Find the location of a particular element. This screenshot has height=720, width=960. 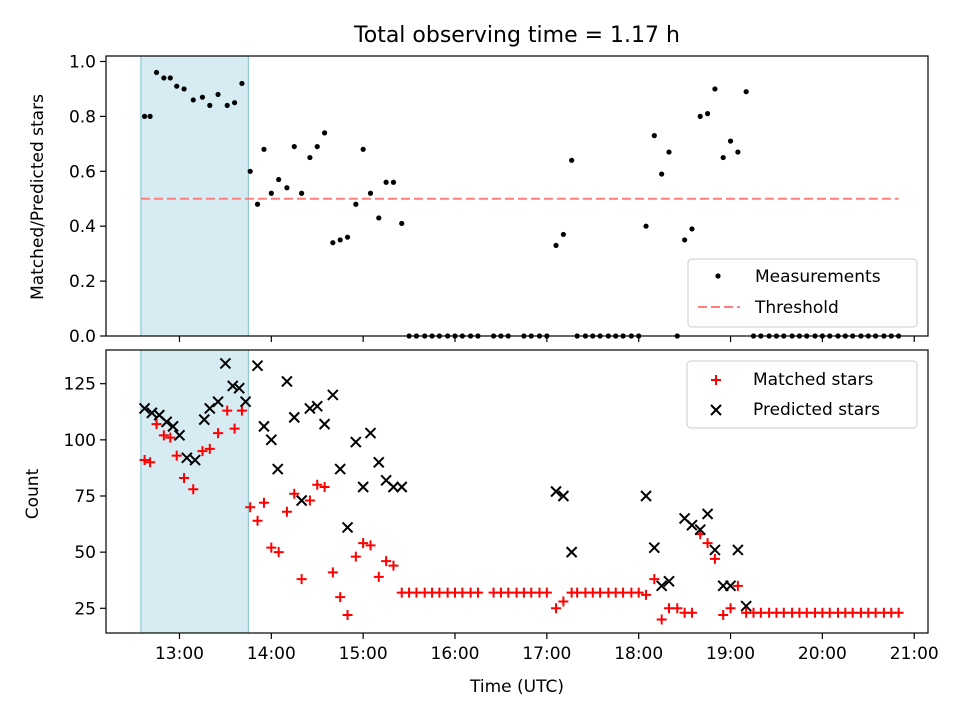

y-tick-label: 1.0 is located at coordinates (82, 62).